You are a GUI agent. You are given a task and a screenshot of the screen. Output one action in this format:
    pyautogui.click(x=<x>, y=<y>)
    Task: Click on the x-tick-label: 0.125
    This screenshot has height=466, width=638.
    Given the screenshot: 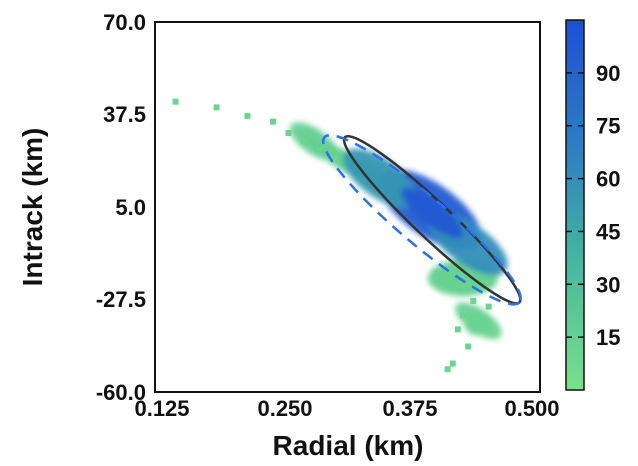 What is the action you would take?
    pyautogui.click(x=161, y=408)
    